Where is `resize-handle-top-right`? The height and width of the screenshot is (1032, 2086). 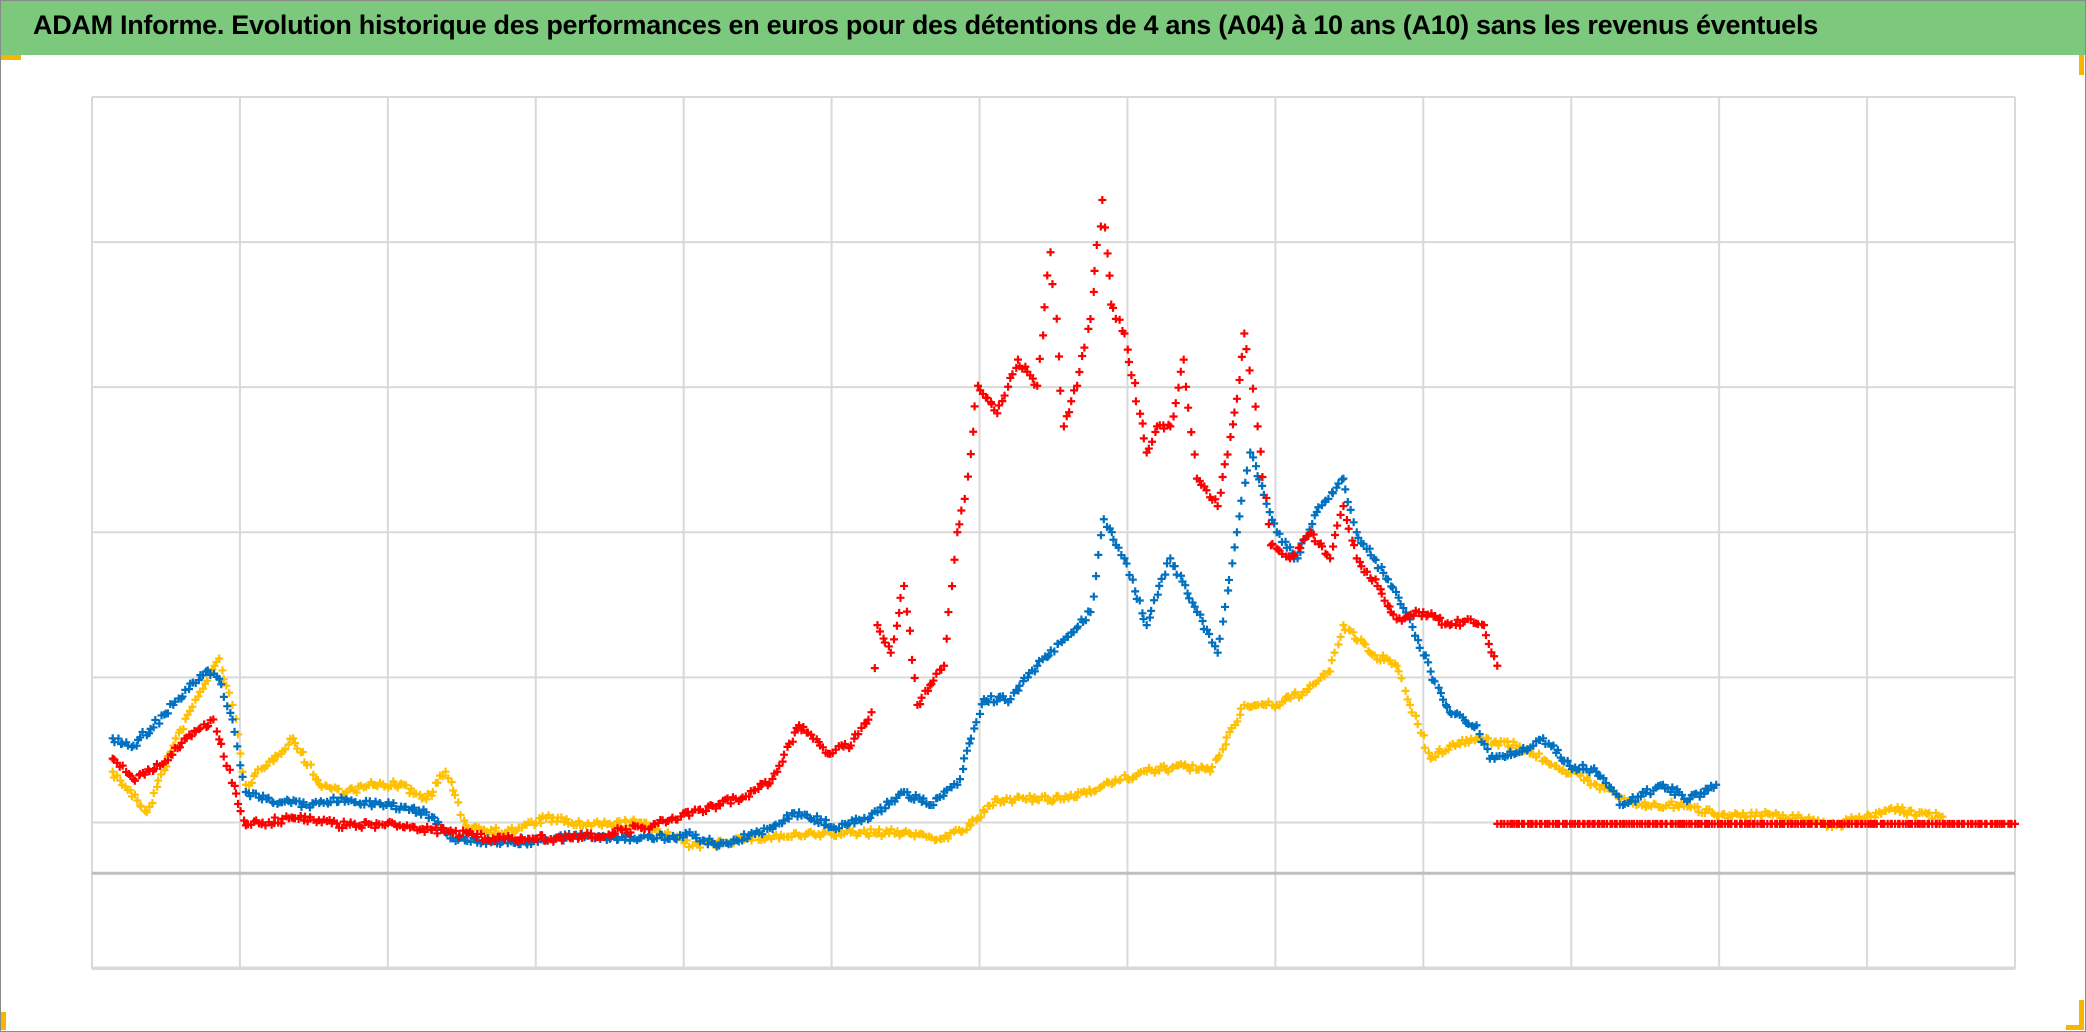 resize-handle-top-right is located at coordinates (2081, 65).